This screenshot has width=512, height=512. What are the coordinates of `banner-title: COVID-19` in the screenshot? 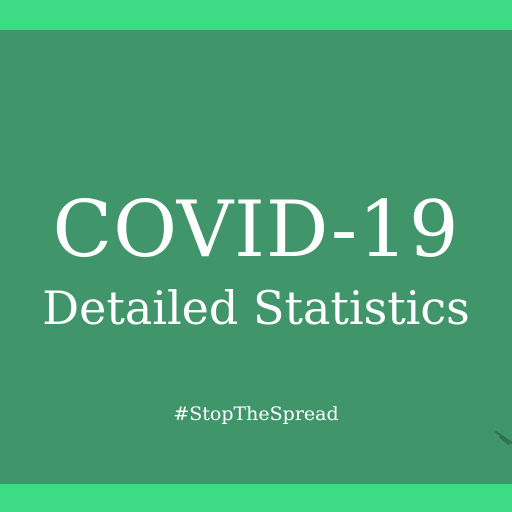 It's located at (256, 230).